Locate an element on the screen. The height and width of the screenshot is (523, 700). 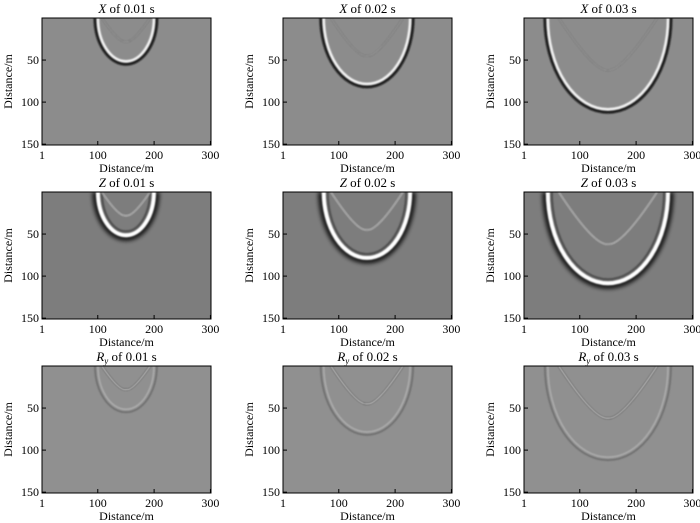
panel-title: Z of 0.02 s is located at coordinates (368, 182).